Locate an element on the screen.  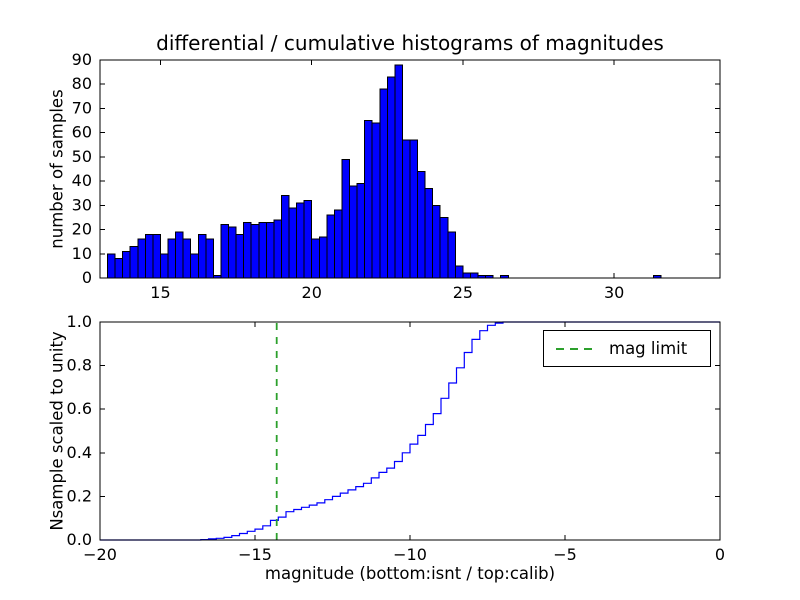
x-tick-label: −20 is located at coordinates (100, 554).